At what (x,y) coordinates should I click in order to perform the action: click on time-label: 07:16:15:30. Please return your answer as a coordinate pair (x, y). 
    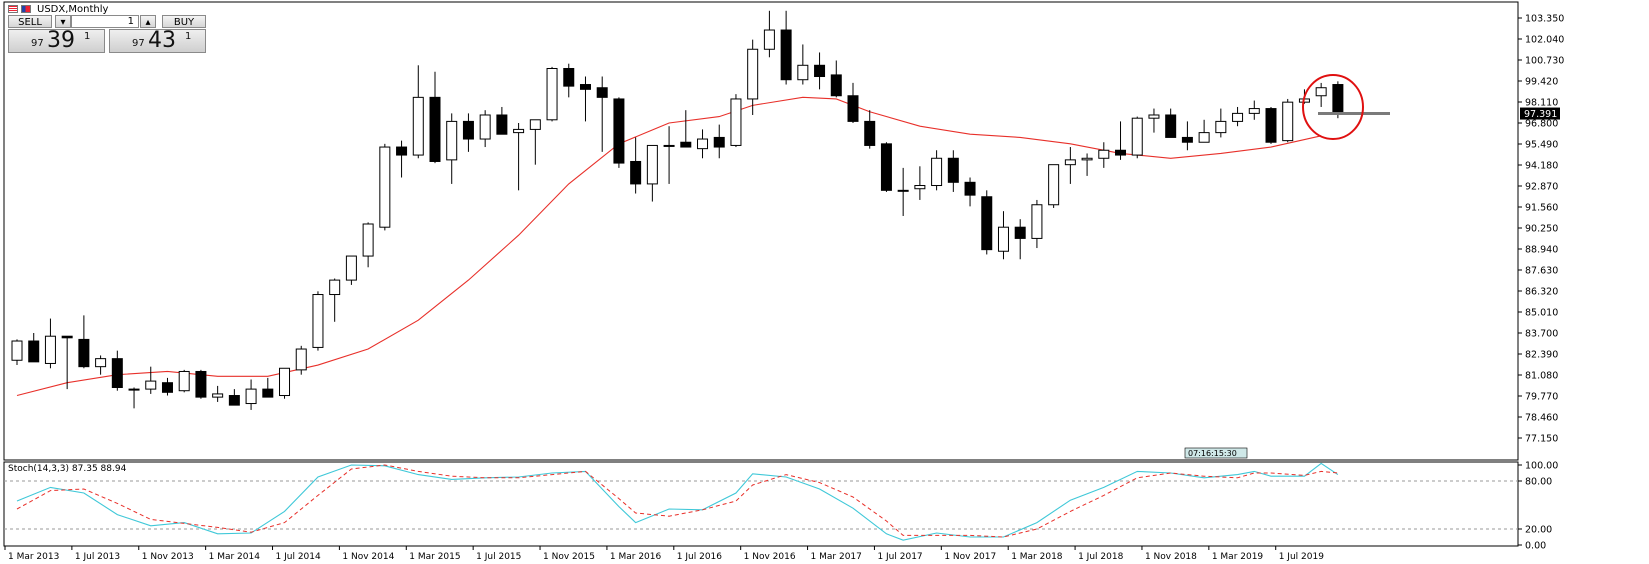
    Looking at the image, I should click on (1212, 453).